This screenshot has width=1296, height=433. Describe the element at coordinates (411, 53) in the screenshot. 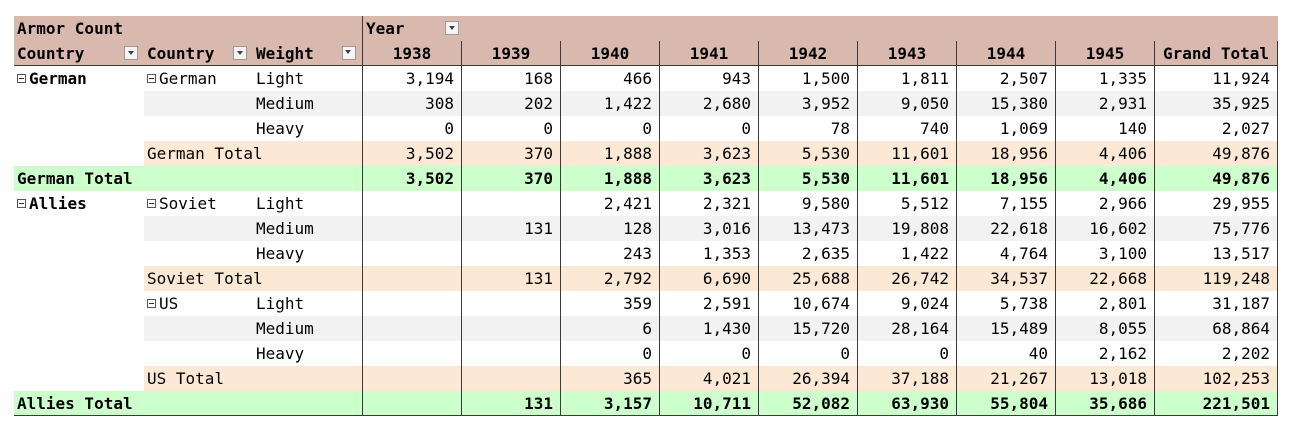

I see `year-header-1938: 1938` at that location.